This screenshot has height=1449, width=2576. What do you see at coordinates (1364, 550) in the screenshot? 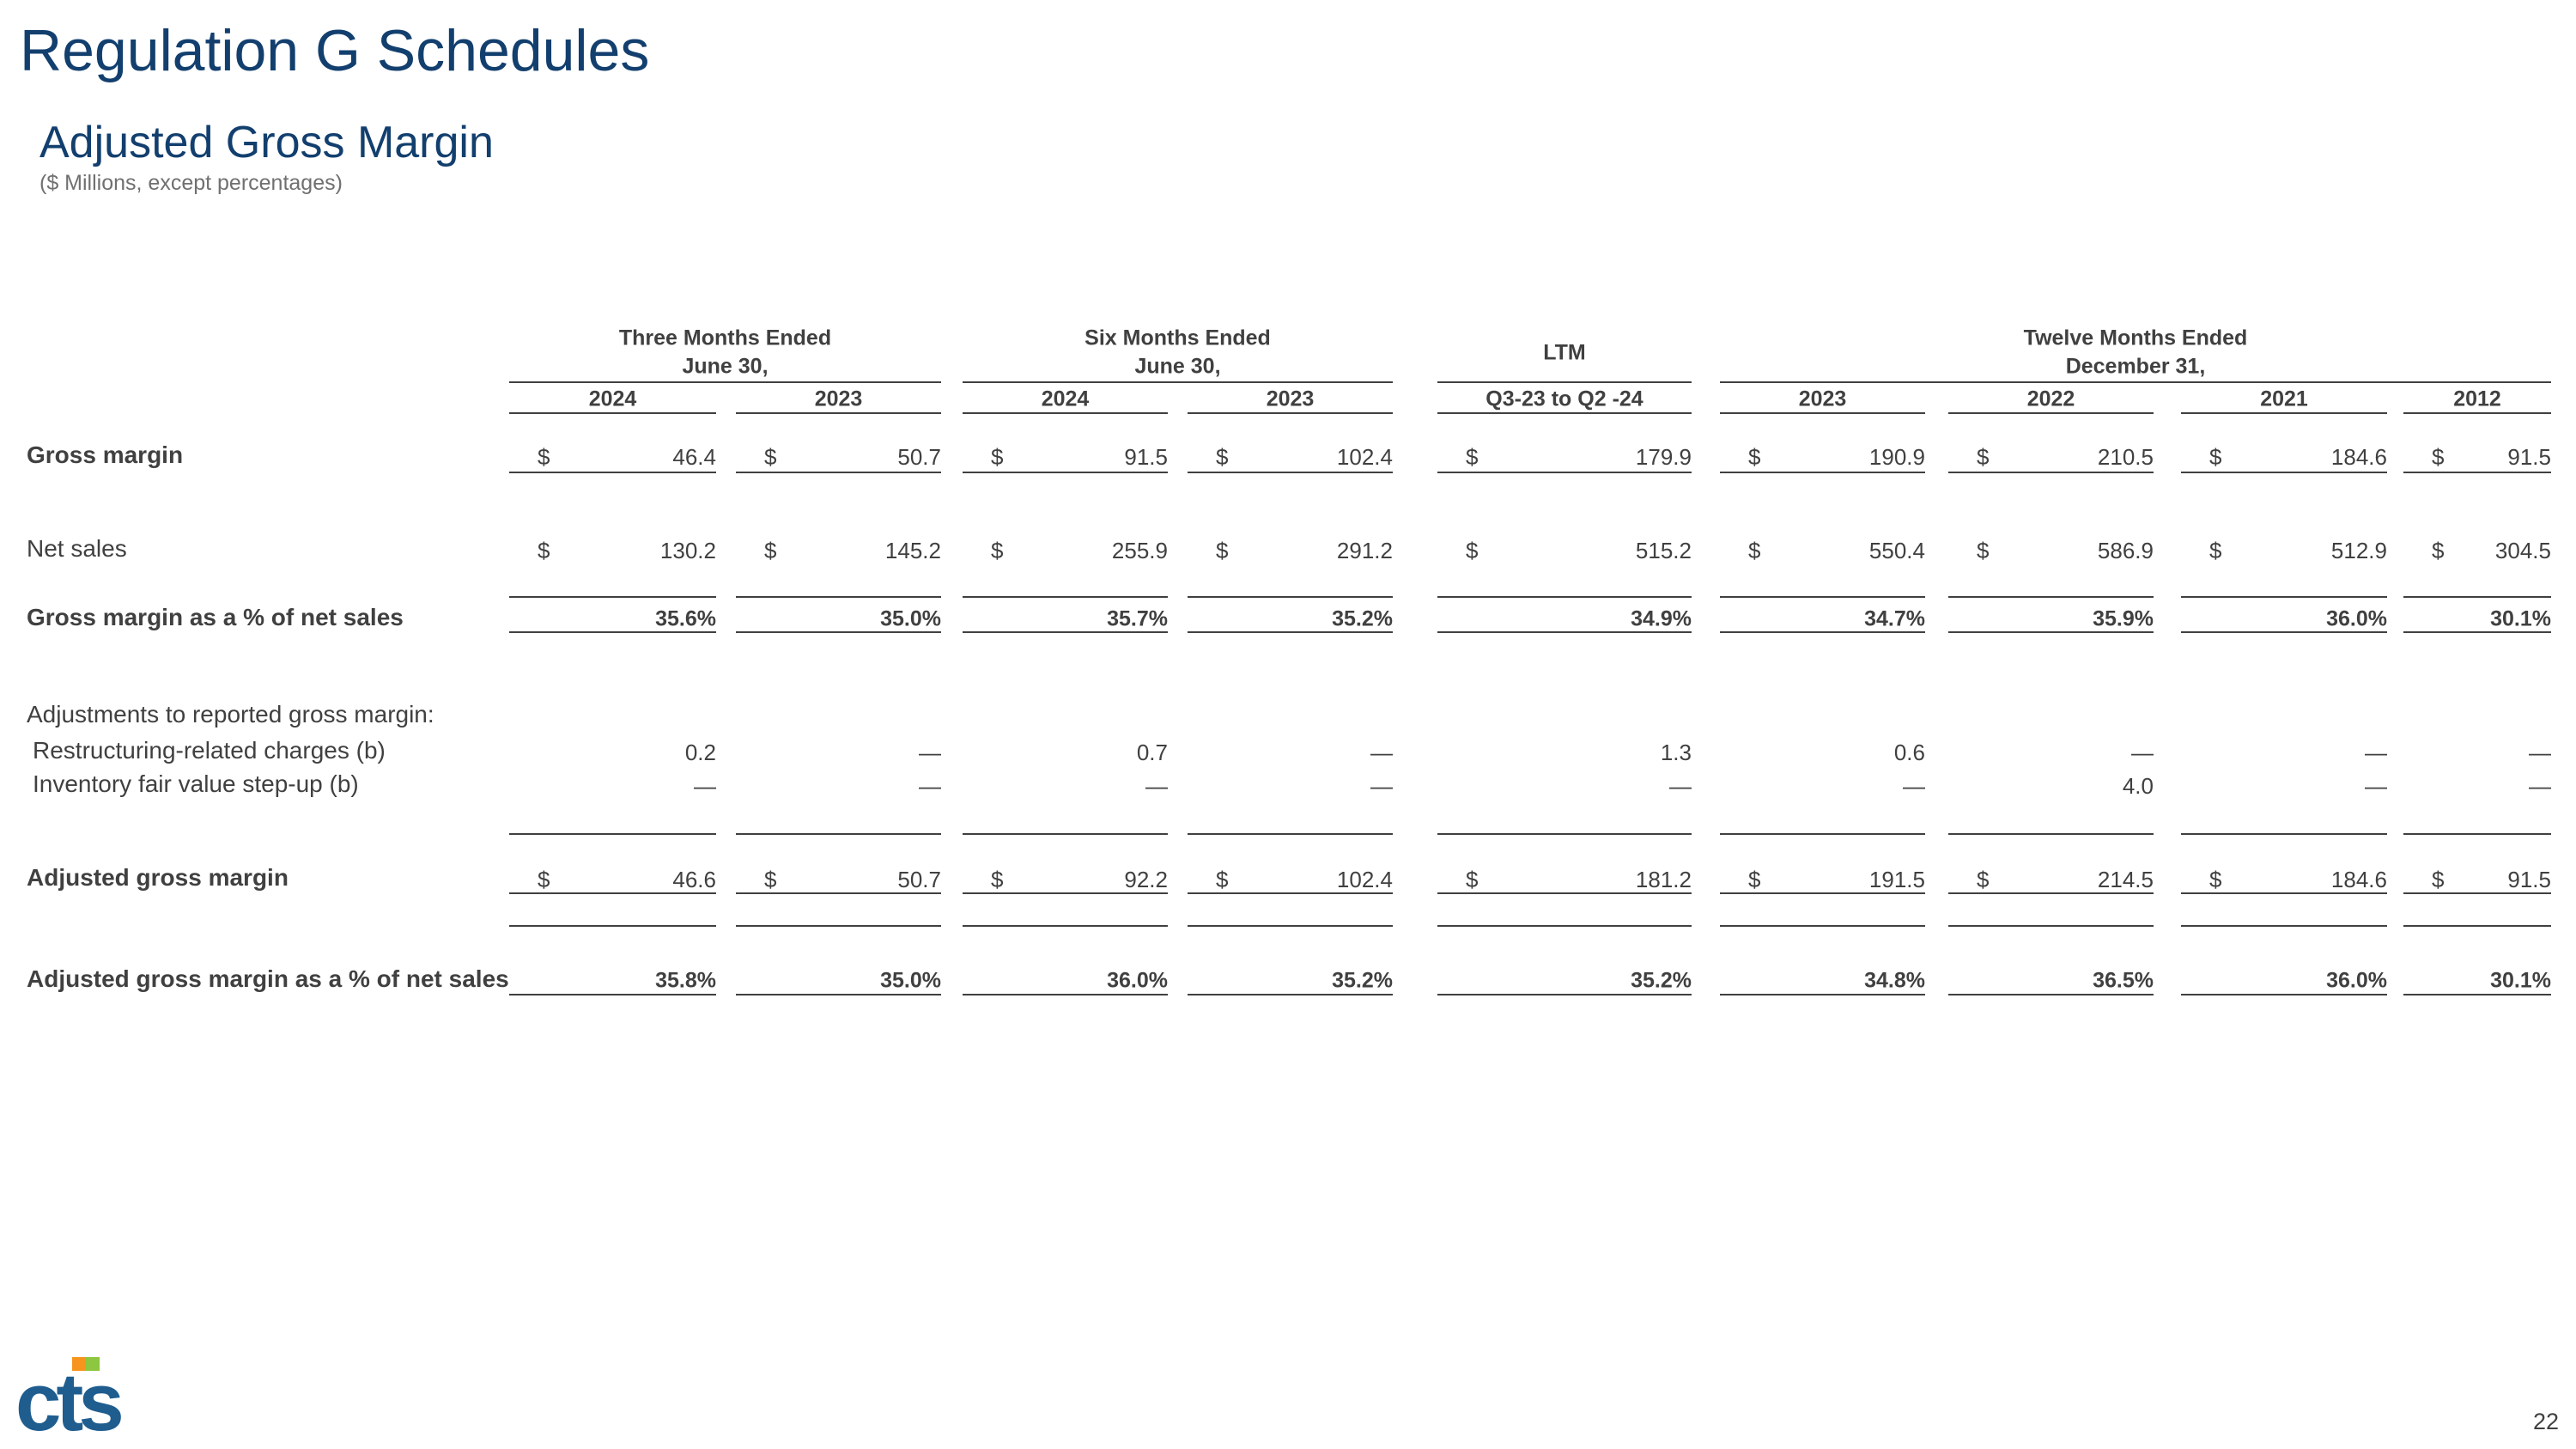
I see `cell-value: 291.2` at bounding box center [1364, 550].